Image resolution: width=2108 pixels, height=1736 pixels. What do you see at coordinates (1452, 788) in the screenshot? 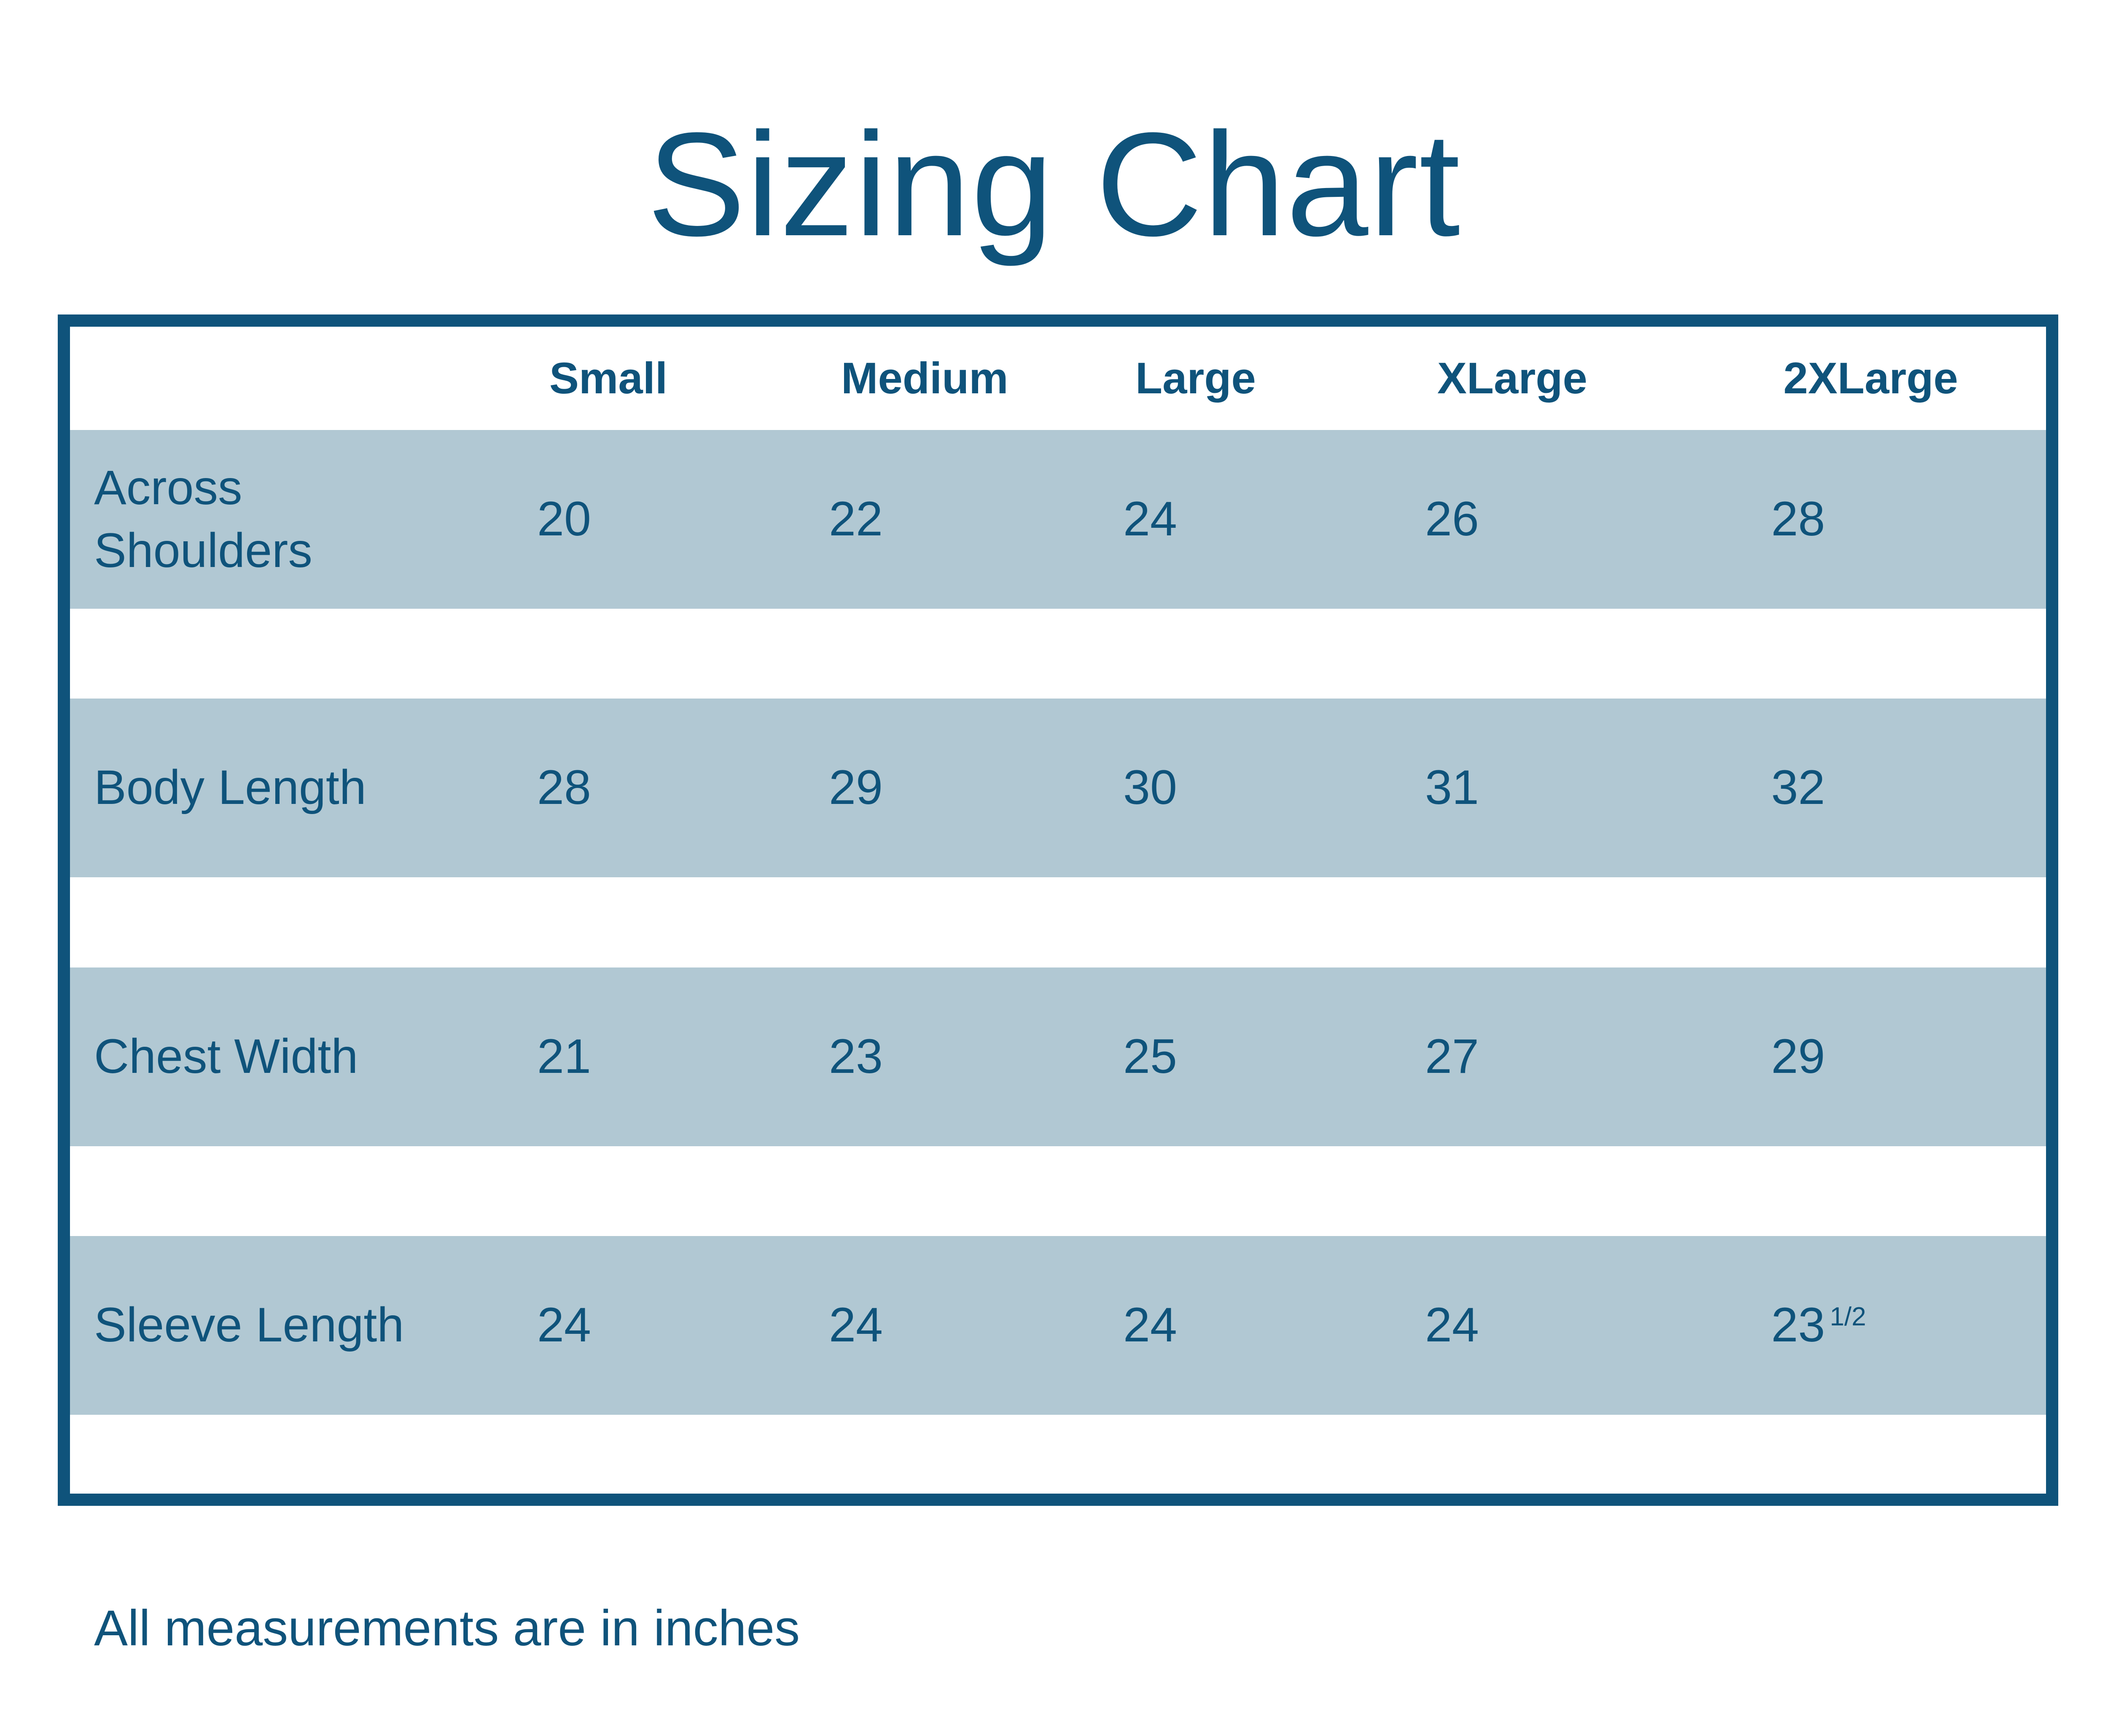
I see `value-cell: 31` at bounding box center [1452, 788].